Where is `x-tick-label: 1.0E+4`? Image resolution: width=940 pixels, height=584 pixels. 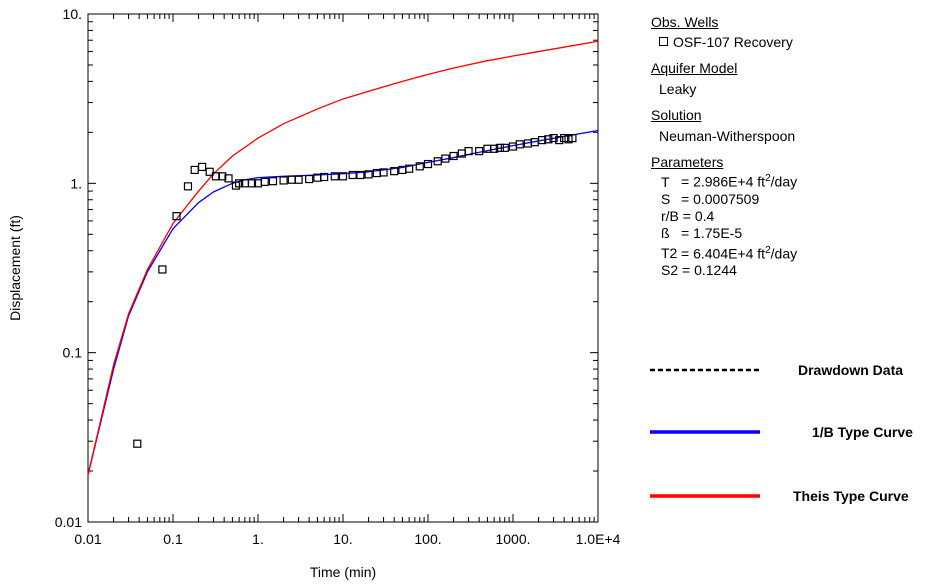 x-tick-label: 1.0E+4 is located at coordinates (598, 539).